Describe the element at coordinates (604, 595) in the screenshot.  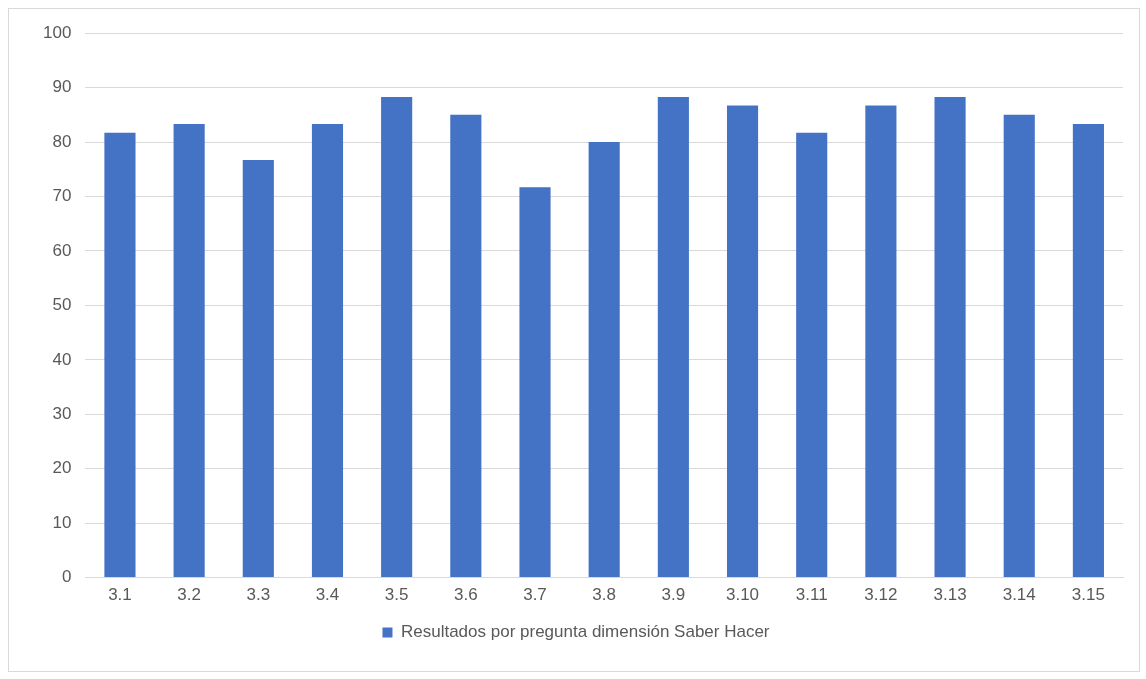
I see `x-tick-label: 3.8` at that location.